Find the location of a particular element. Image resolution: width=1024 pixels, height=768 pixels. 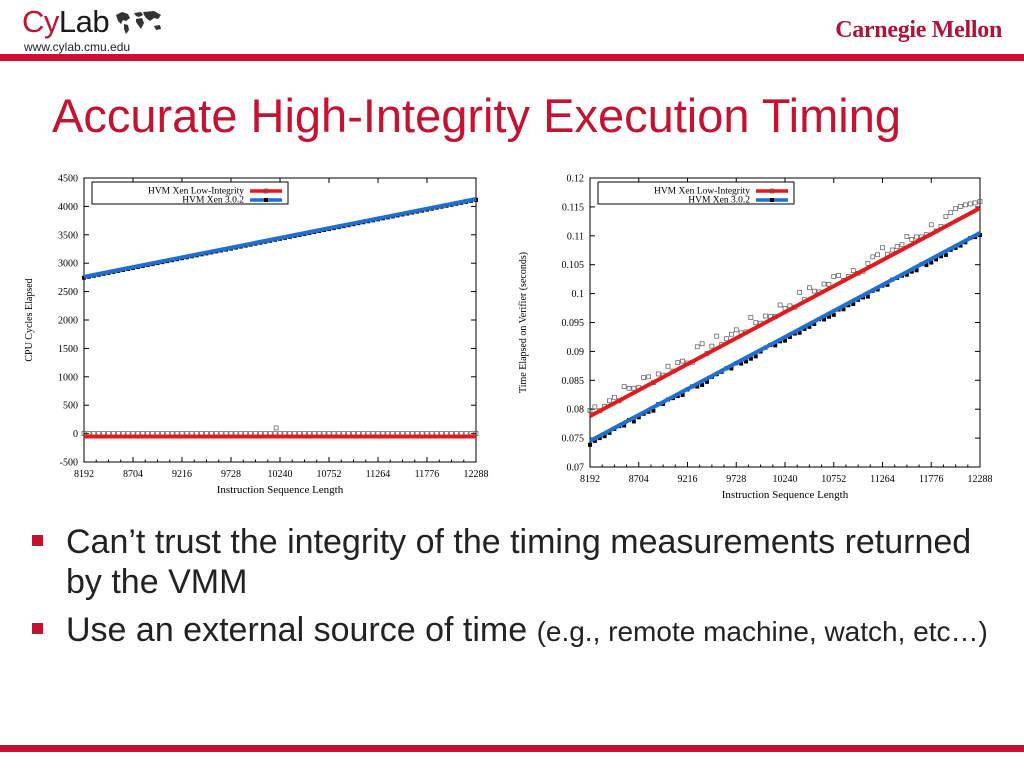

legend-marker is located at coordinates (772, 191).